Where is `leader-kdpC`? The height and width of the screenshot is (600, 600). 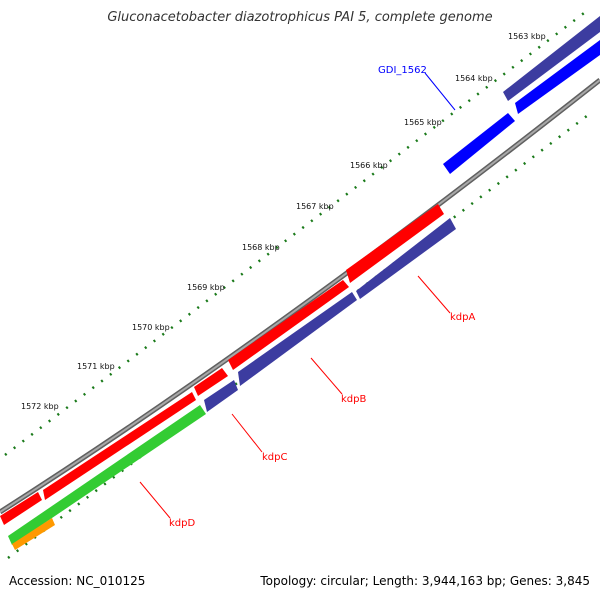
leader-kdpC is located at coordinates (247, 433).